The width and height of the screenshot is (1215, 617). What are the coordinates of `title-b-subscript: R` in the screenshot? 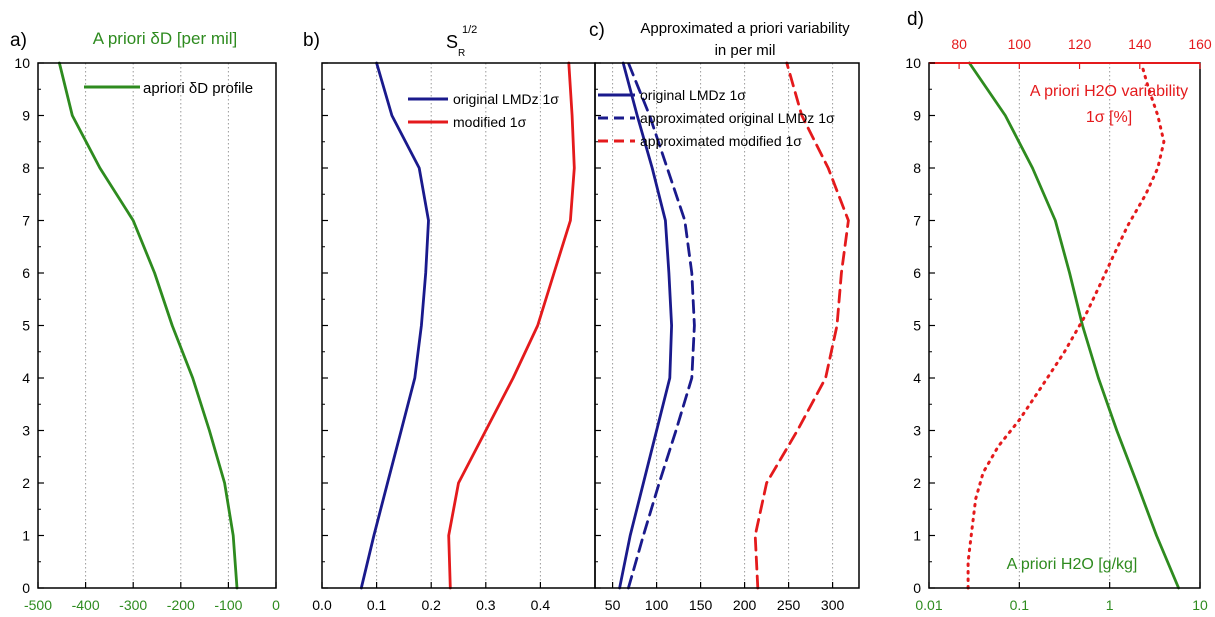 It's located at (461, 53).